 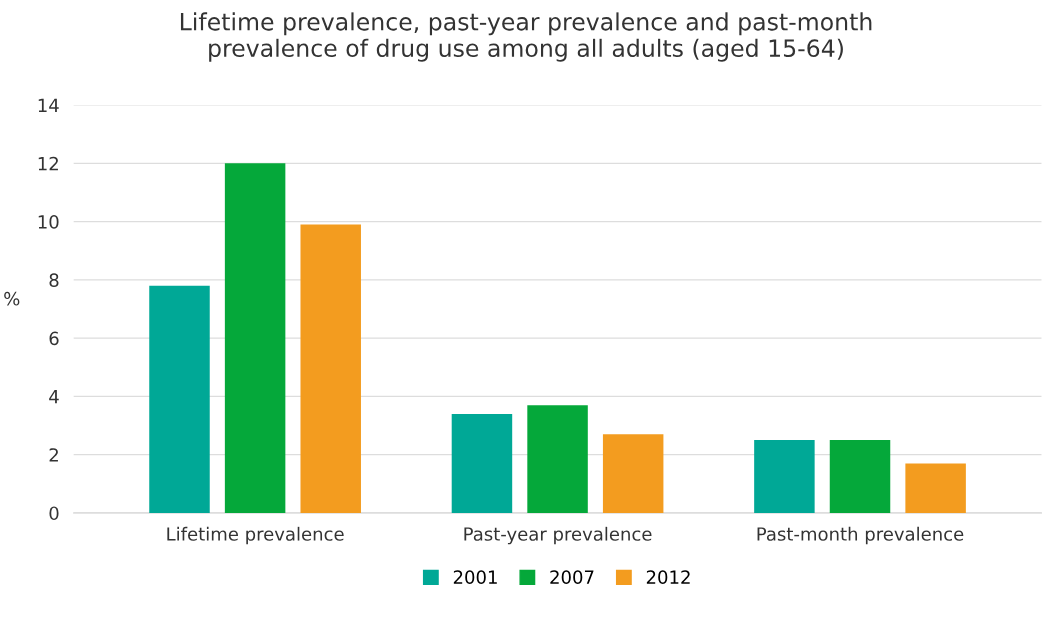 What do you see at coordinates (48, 163) in the screenshot?
I see `y-tick-label: 12` at bounding box center [48, 163].